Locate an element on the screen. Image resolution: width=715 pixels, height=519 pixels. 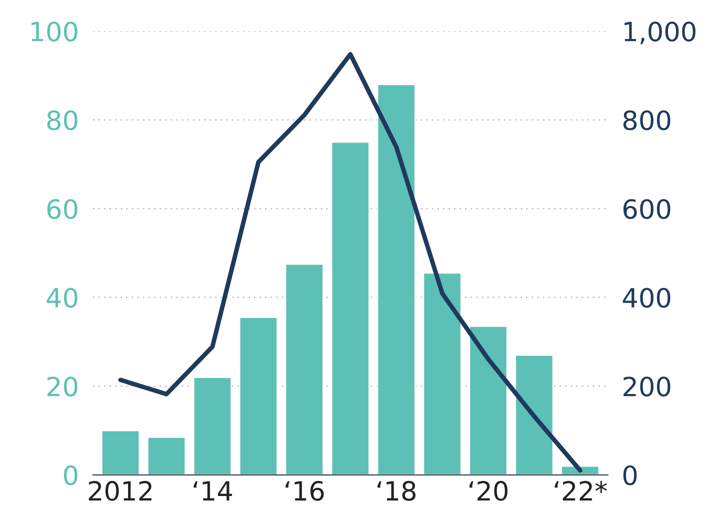
x-tick-label: 2012 is located at coordinates (120, 490).